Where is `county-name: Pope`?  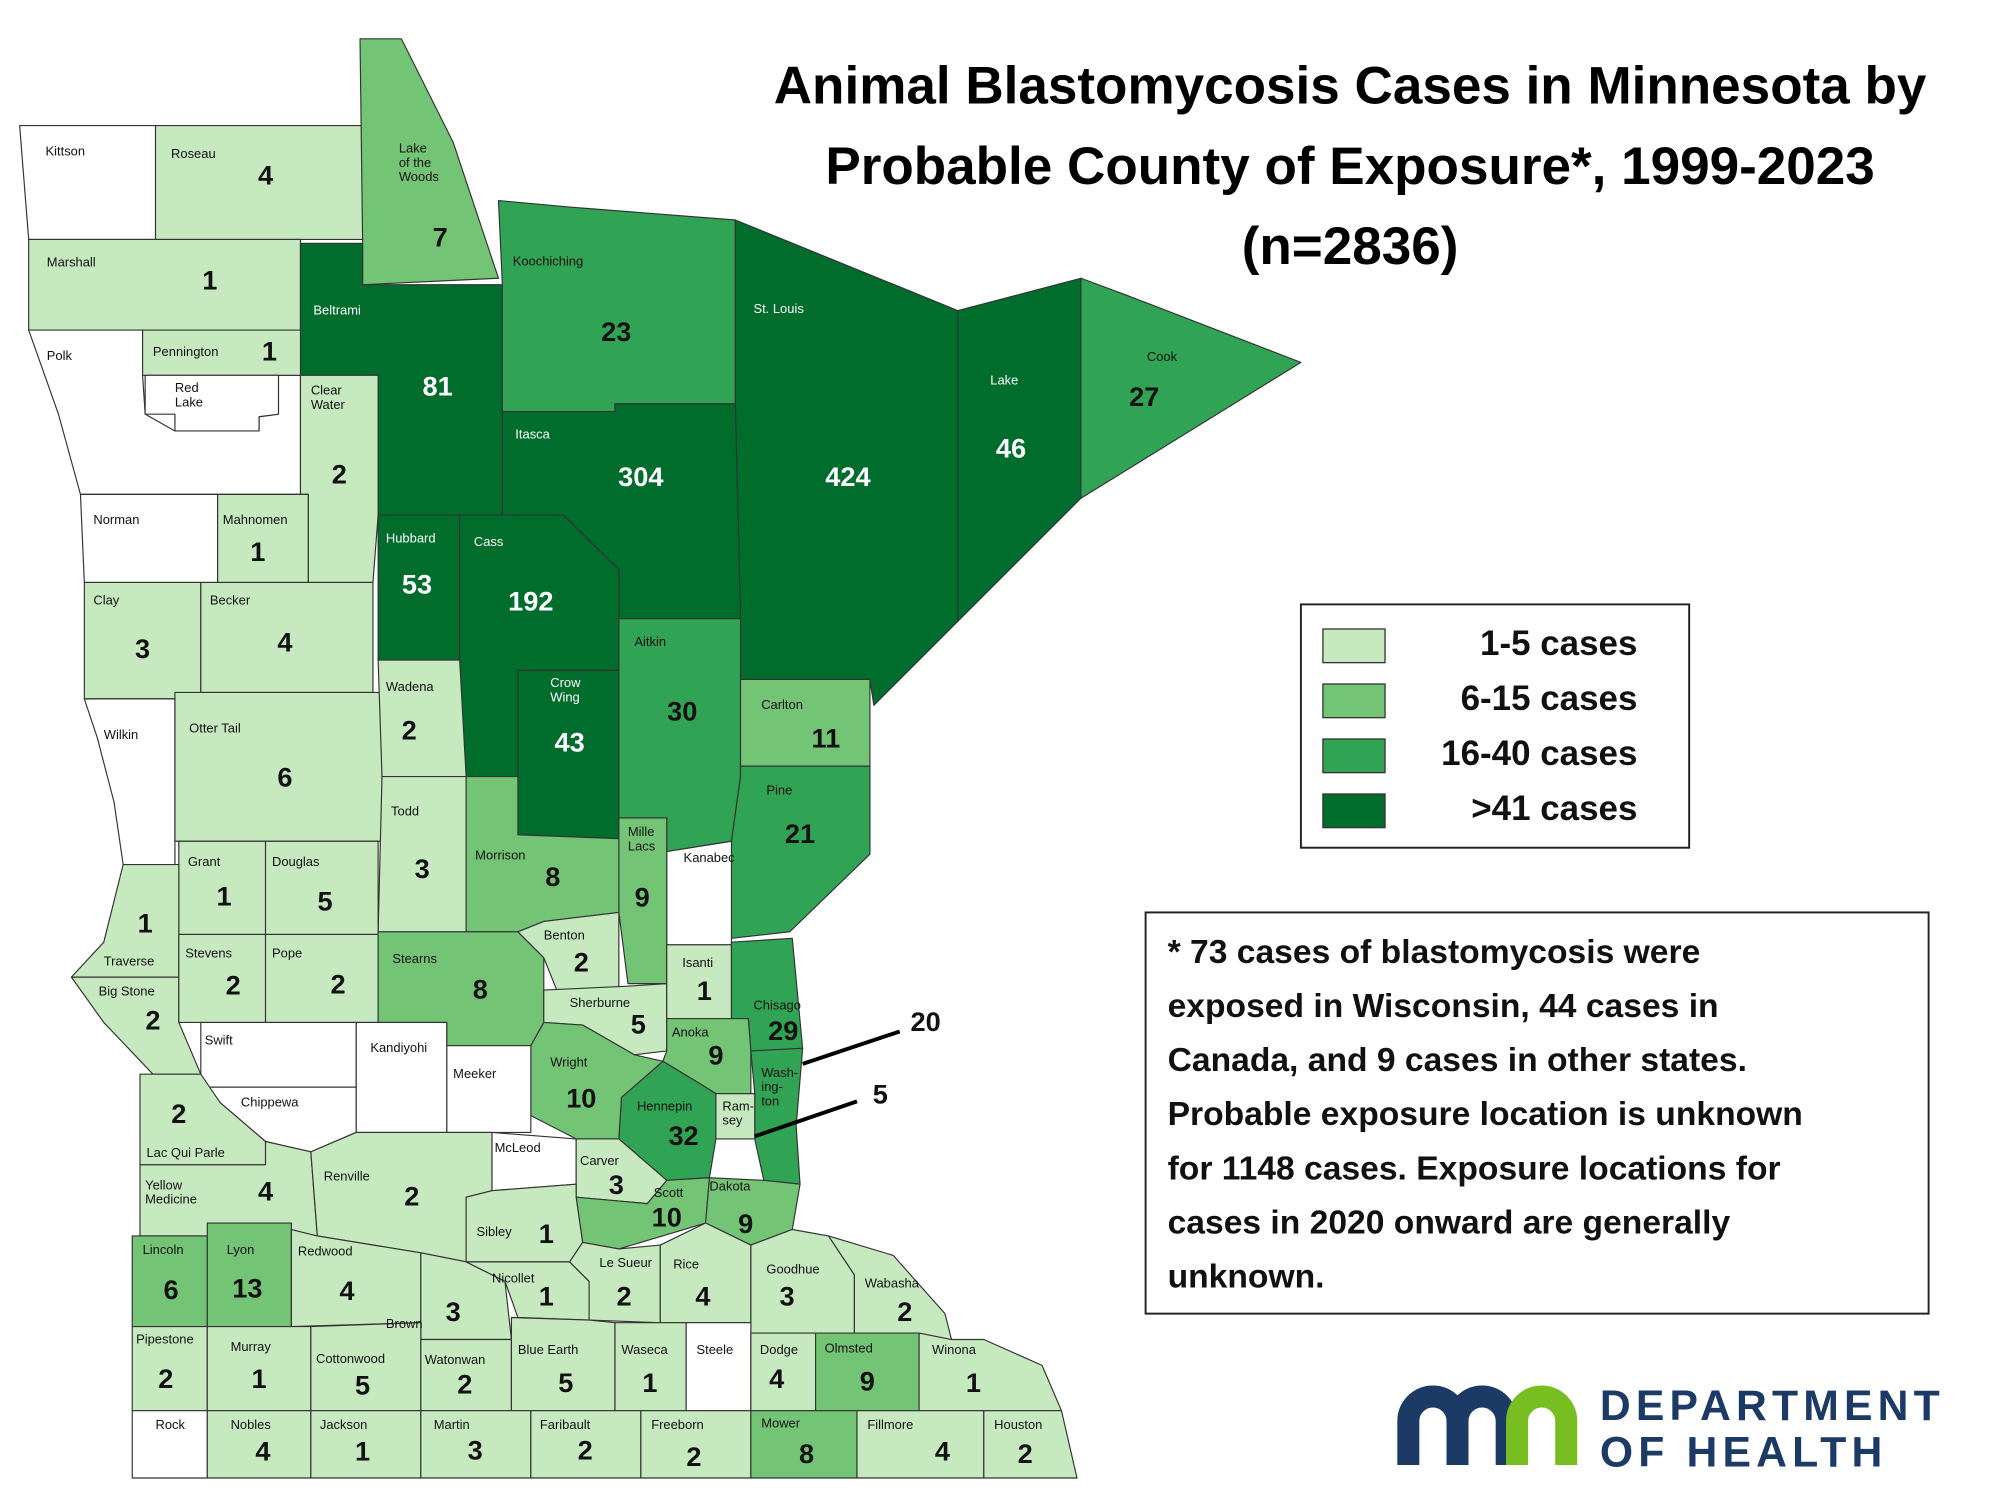 county-name: Pope is located at coordinates (287, 953).